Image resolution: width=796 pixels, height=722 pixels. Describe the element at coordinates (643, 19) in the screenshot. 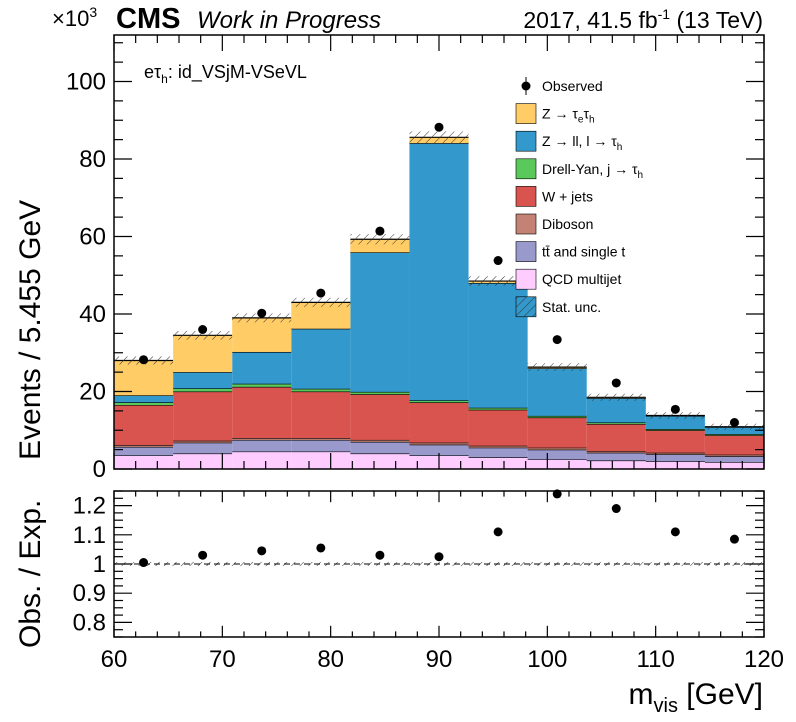

I see `lumi-label: 2017, 41.5 fb-1 (13 TeV)` at that location.